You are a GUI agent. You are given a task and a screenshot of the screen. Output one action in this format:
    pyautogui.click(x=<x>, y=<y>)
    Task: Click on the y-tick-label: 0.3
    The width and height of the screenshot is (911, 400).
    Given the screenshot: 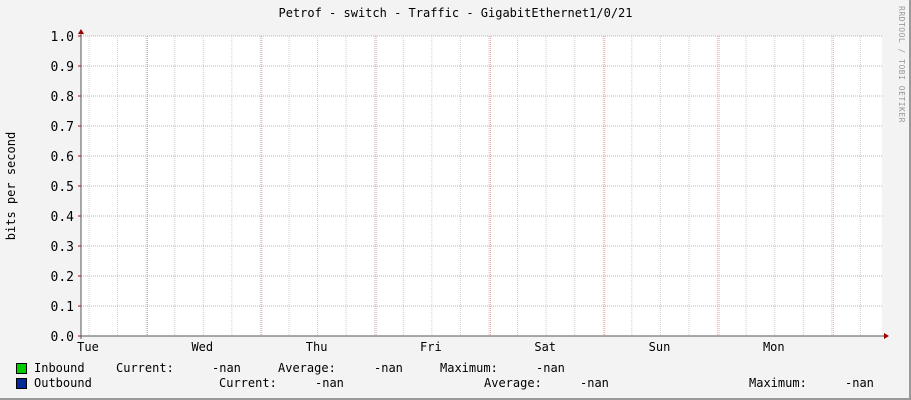 What is the action you would take?
    pyautogui.click(x=62, y=247)
    